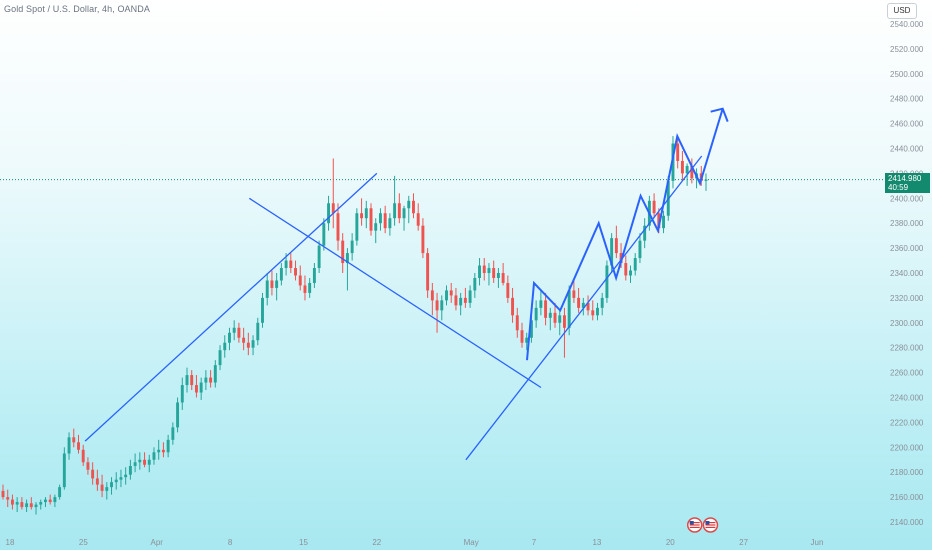 Image resolution: width=932 pixels, height=550 pixels. What do you see at coordinates (596, 542) in the screenshot?
I see `x-tick-label: 13` at bounding box center [596, 542].